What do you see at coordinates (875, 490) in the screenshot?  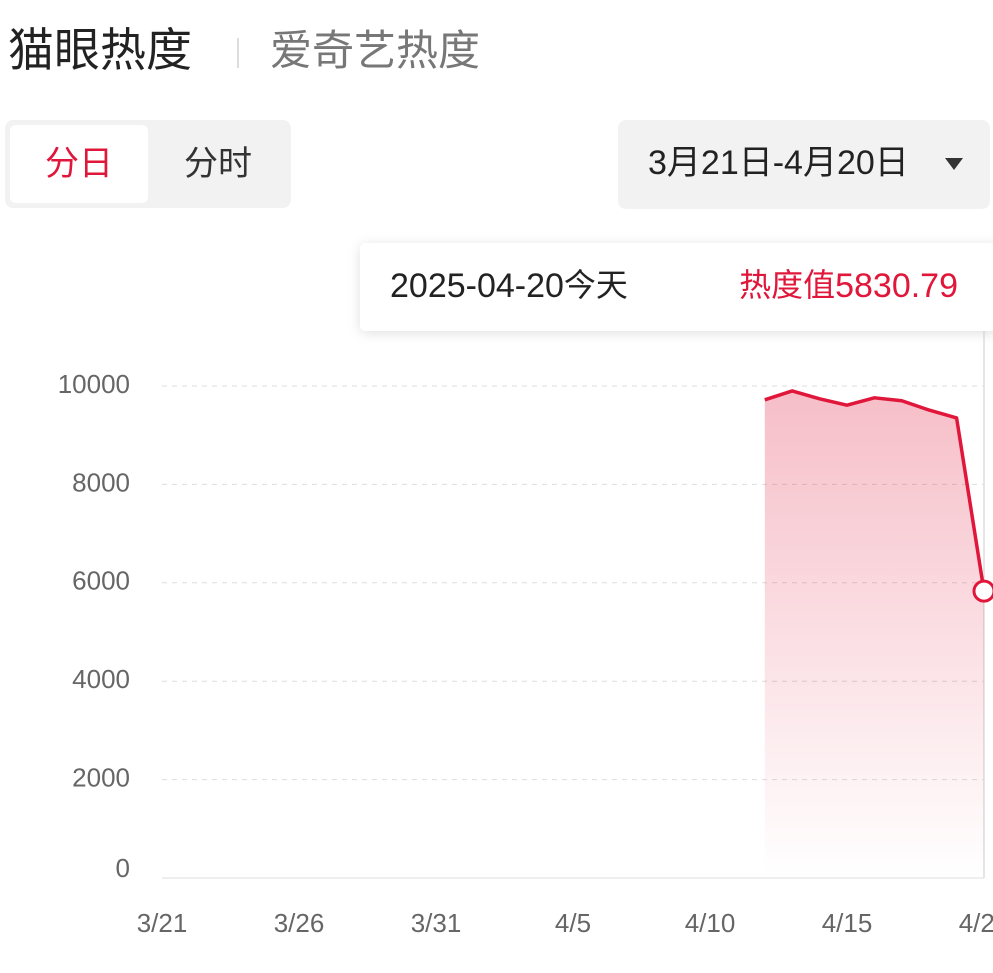 I see `line` at bounding box center [875, 490].